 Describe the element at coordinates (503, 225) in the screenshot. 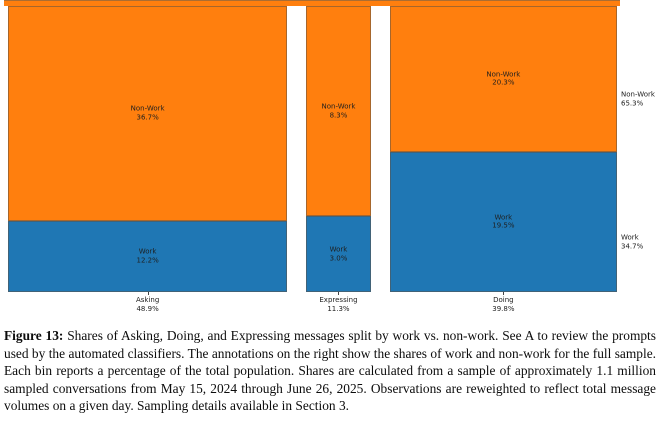

I see `segment-label-doing-work-line2: 19.5%` at that location.